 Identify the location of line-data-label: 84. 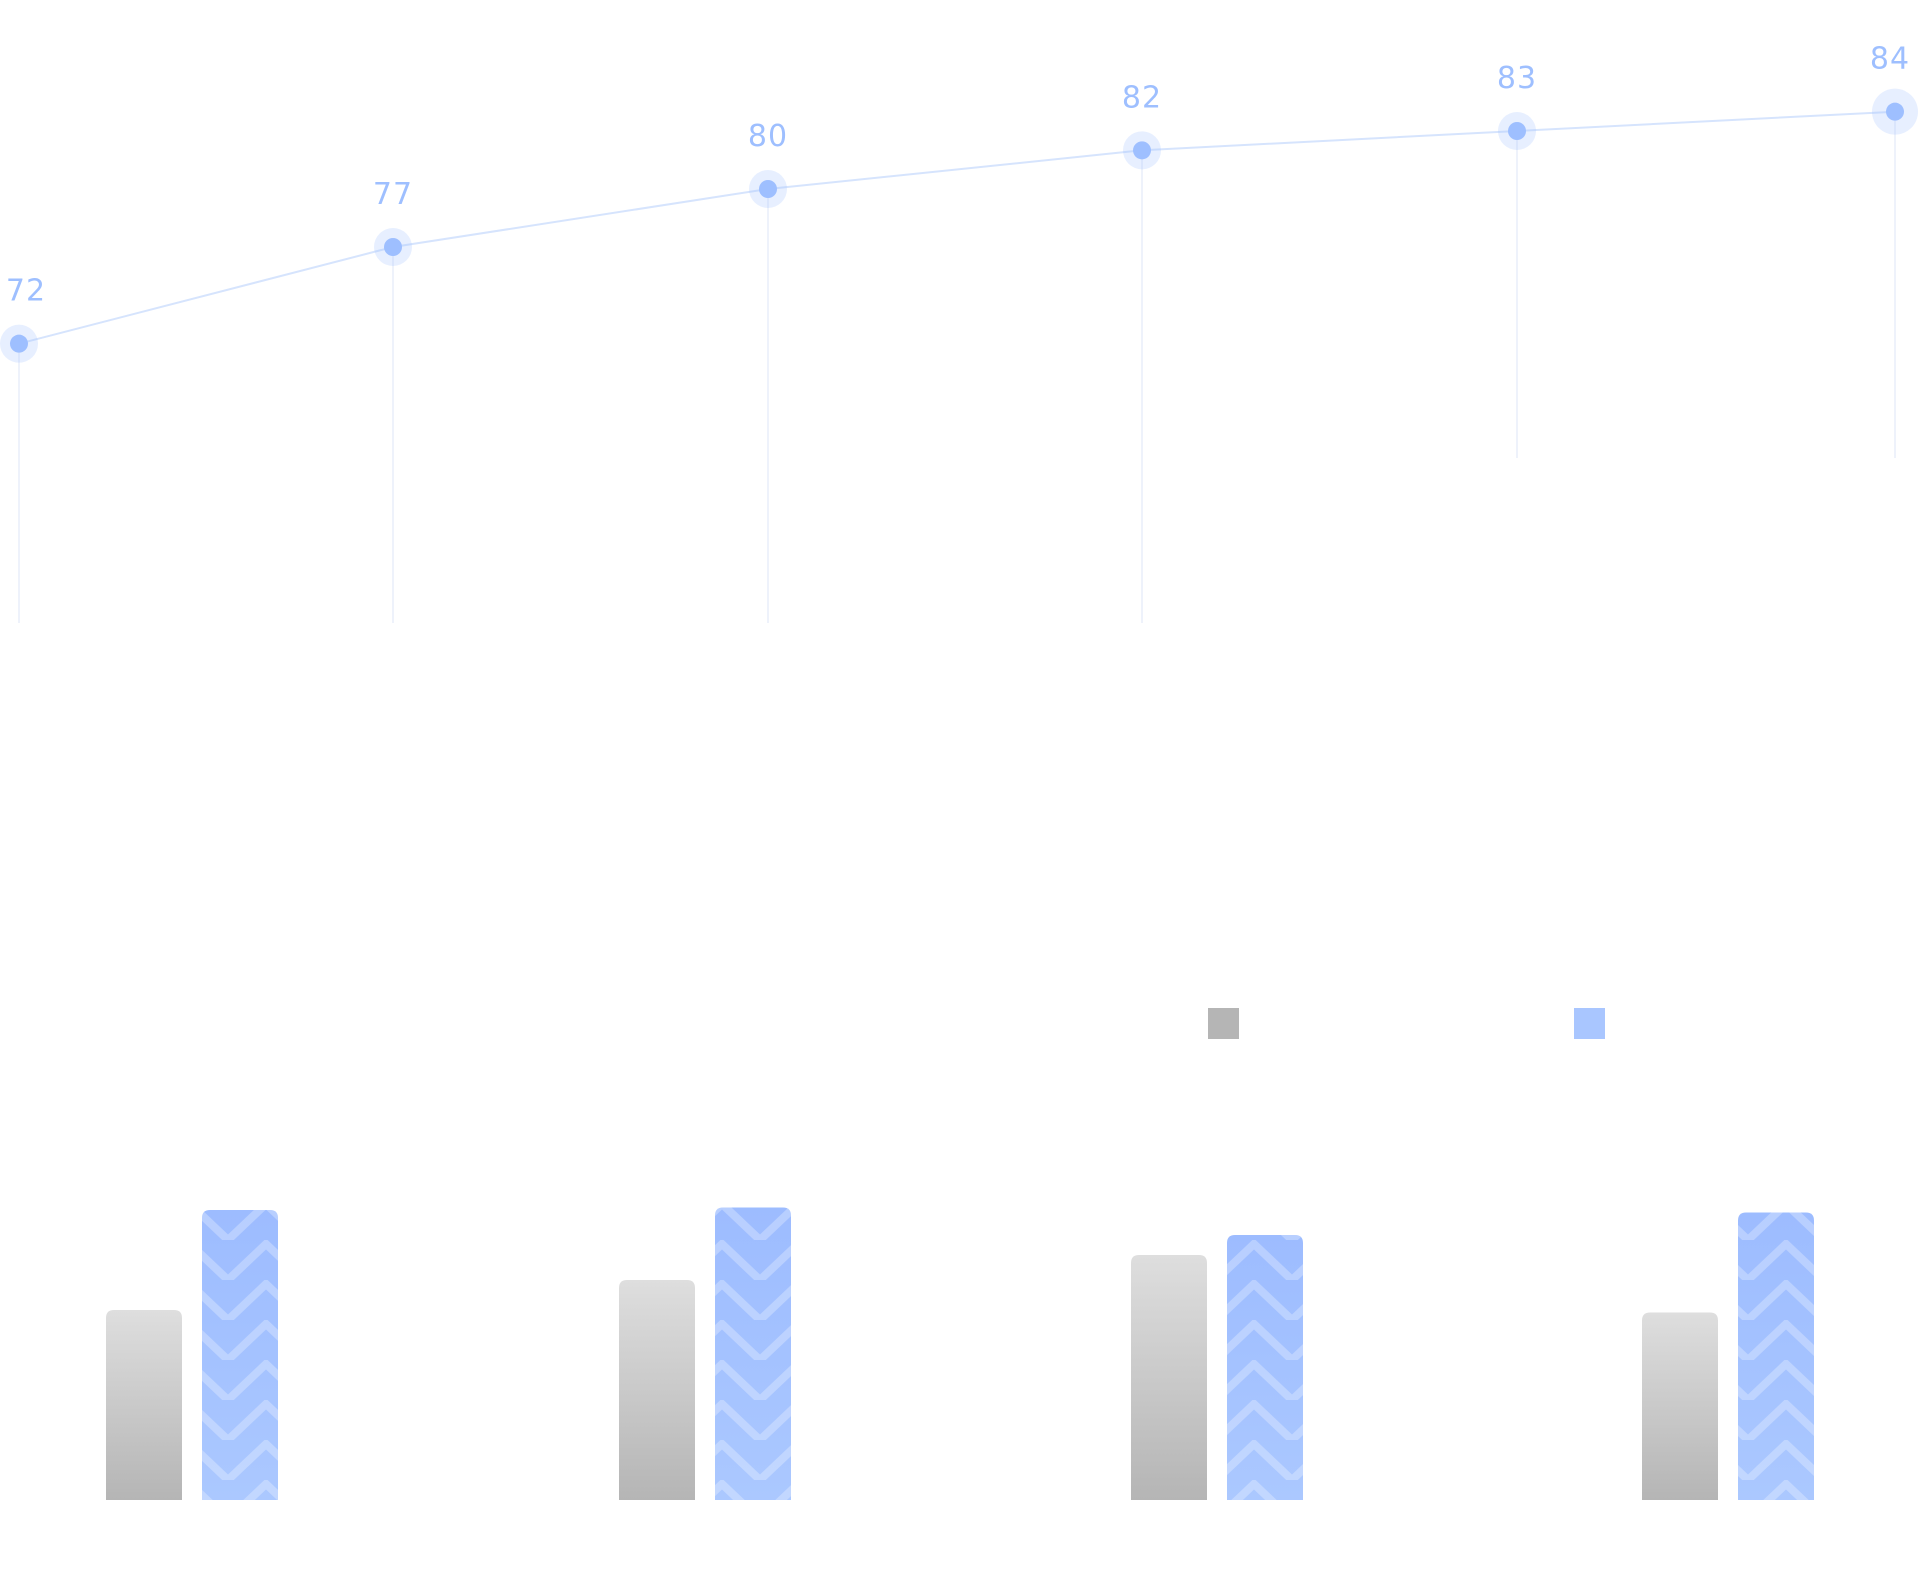
(1890, 59).